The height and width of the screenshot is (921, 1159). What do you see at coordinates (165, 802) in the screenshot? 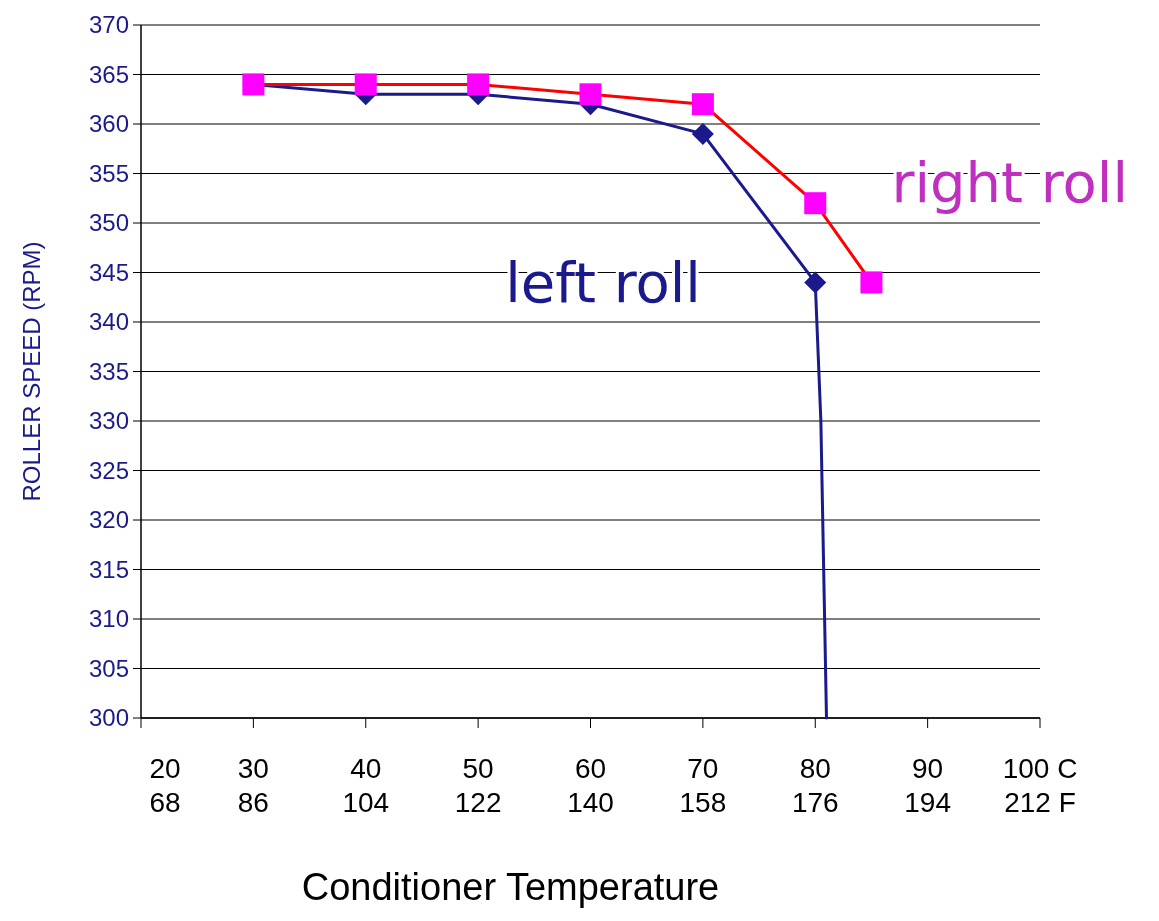
I see `x2-tick-label: 68` at bounding box center [165, 802].